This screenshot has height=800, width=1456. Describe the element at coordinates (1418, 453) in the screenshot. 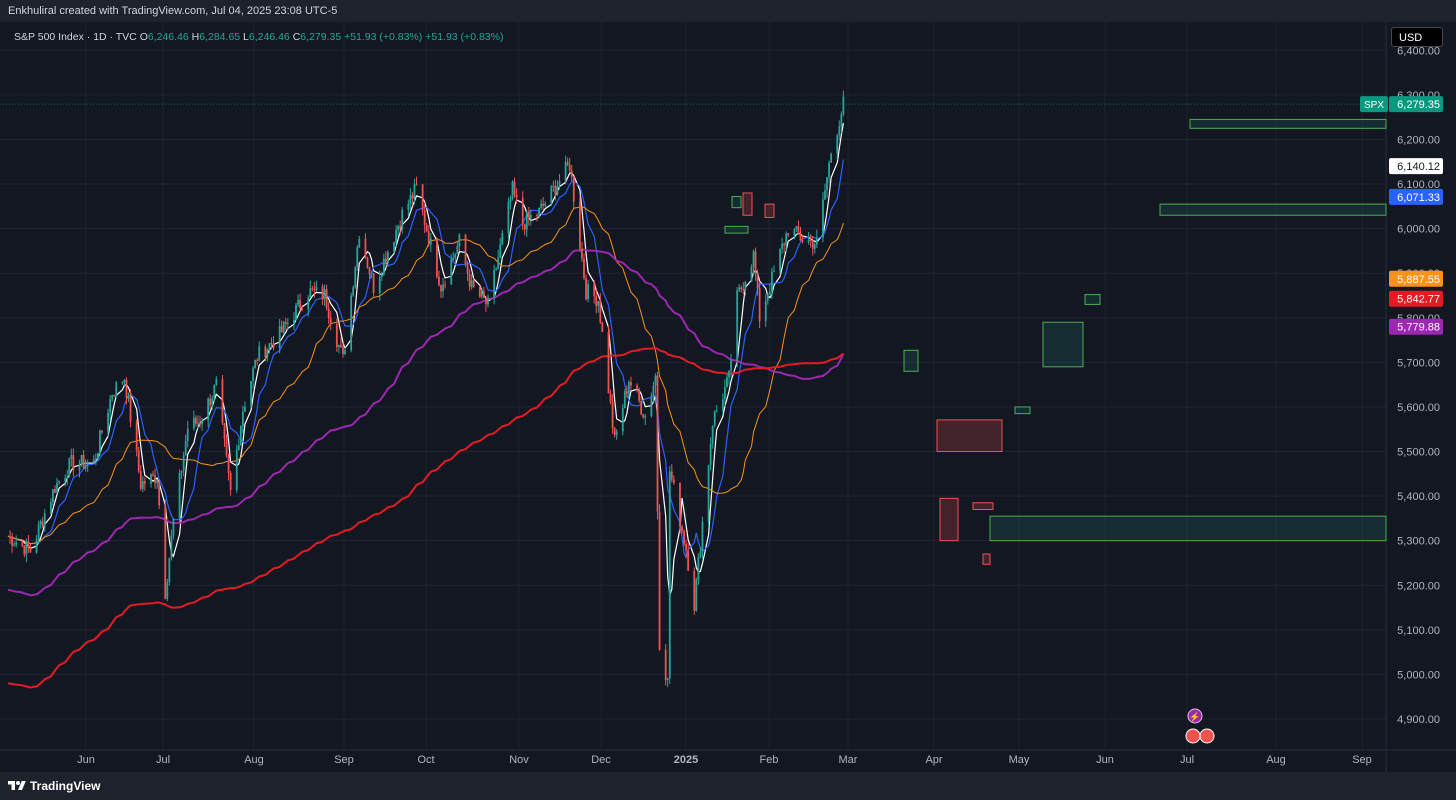

I see `price-tick: 5,500.00` at that location.